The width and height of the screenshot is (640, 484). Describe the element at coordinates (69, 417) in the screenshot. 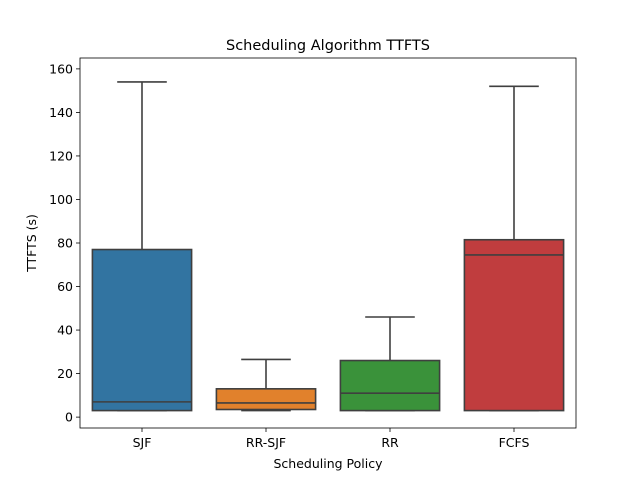

I see `y-tick-label: 0` at that location.